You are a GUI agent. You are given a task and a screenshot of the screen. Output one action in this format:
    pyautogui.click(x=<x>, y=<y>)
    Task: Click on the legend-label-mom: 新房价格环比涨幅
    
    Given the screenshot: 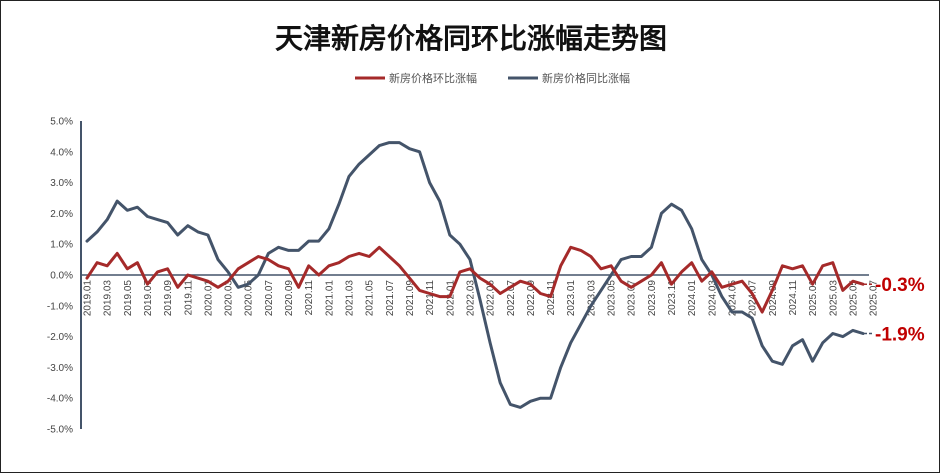 What is the action you would take?
    pyautogui.click(x=433, y=78)
    